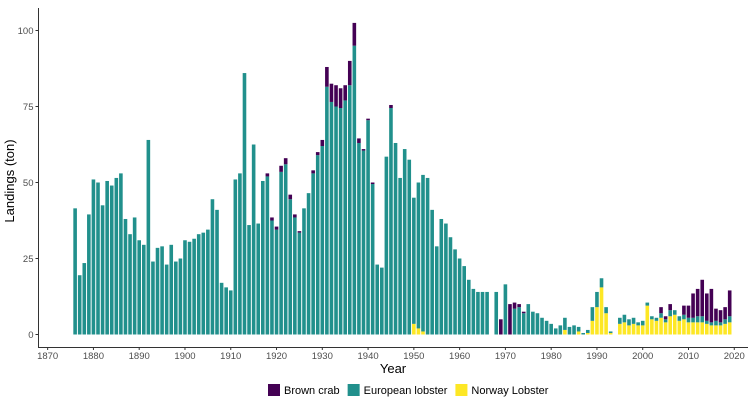 The image size is (752, 406). What do you see at coordinates (272, 277) in the screenshot?
I see `bar-european-lobster-1919` at bounding box center [272, 277].